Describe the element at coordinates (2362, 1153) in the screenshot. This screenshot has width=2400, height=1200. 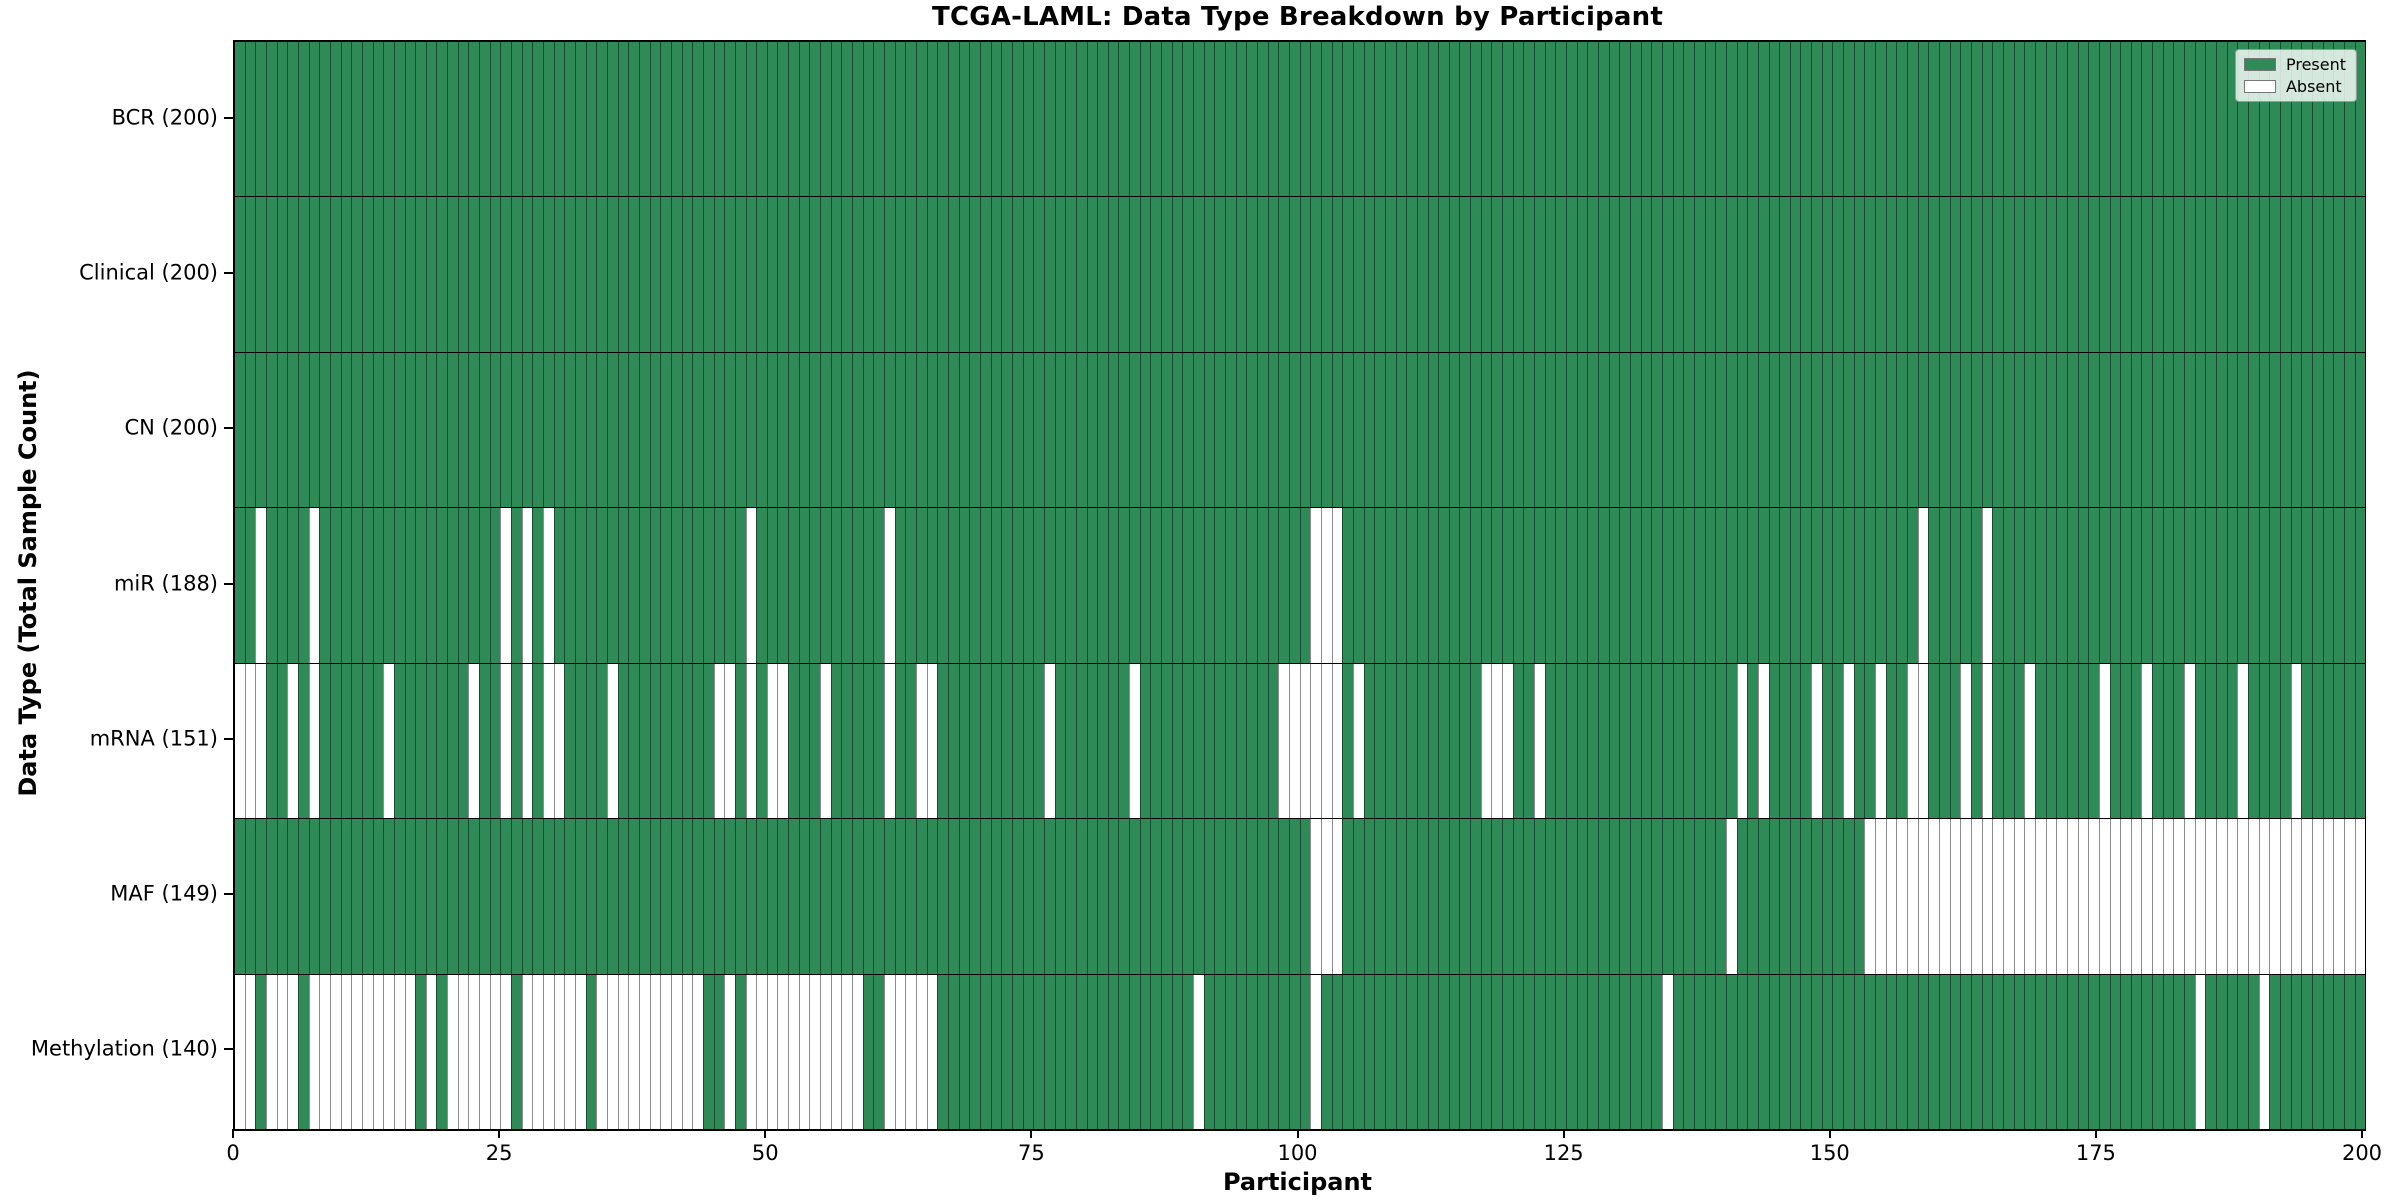
I see `x-tick-label-200: 200` at that location.